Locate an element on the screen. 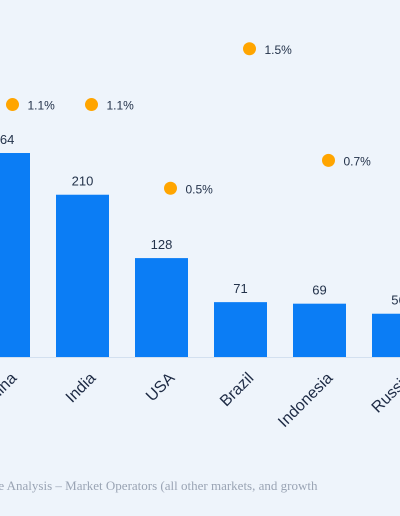 The width and height of the screenshot is (400, 516). bar-china is located at coordinates (15, 255).